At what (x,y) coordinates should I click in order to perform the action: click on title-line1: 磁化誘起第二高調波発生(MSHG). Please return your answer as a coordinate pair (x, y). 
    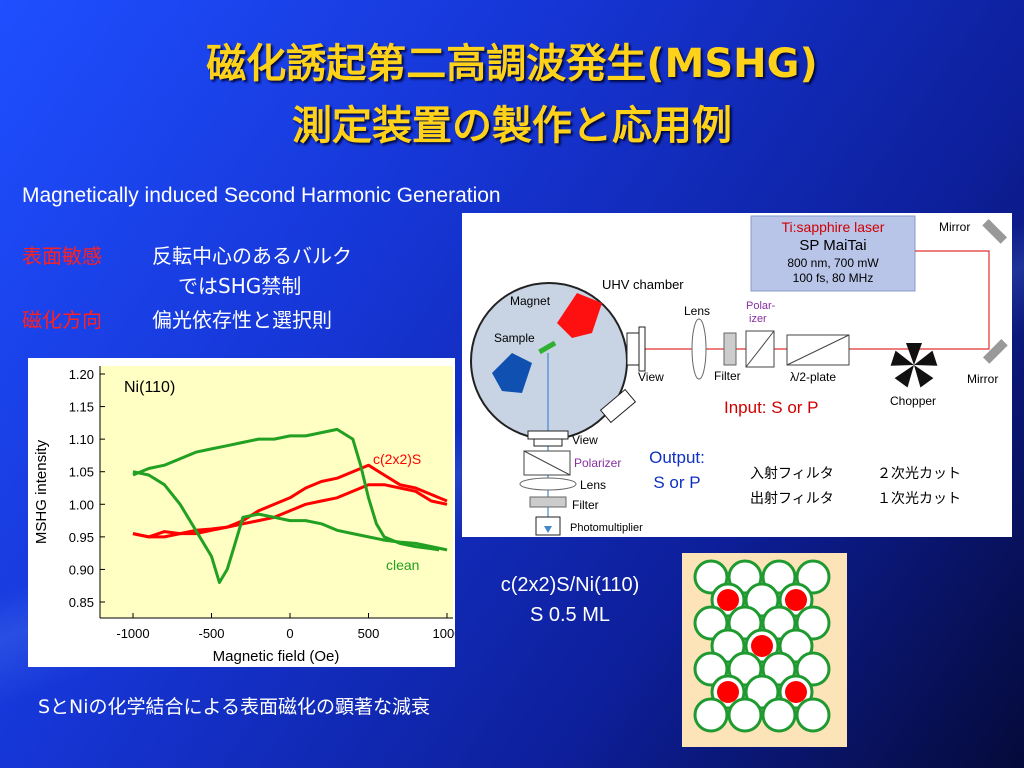
    Looking at the image, I should click on (512, 64).